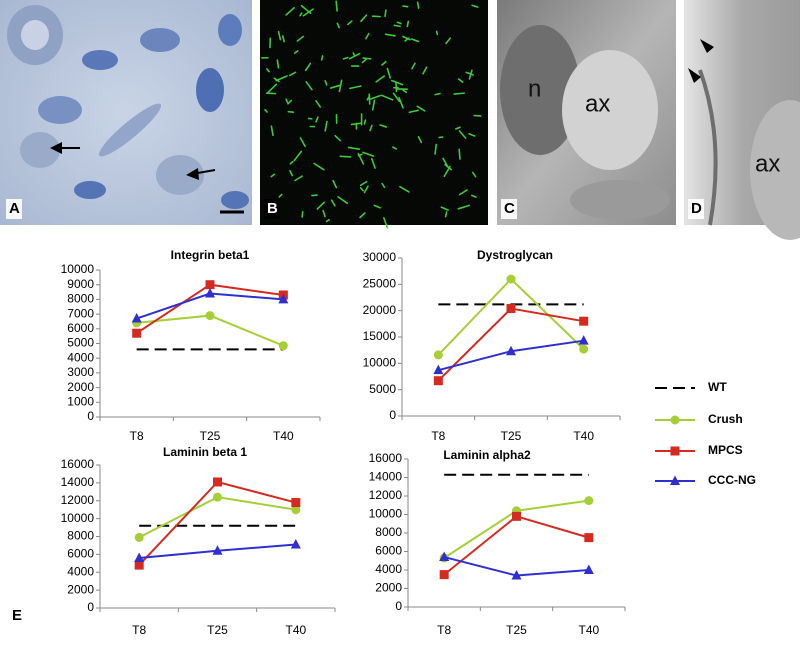 Image resolution: width=800 pixels, height=645 pixels. I want to click on y-tick-label: 12000, so click(386, 495).